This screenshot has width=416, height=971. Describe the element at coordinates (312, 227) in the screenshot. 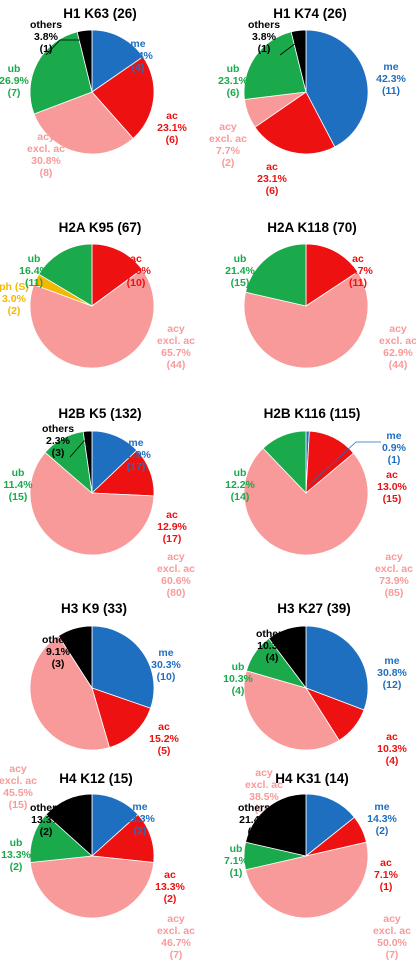

I see `chart-title: H2A K118 (70)` at that location.